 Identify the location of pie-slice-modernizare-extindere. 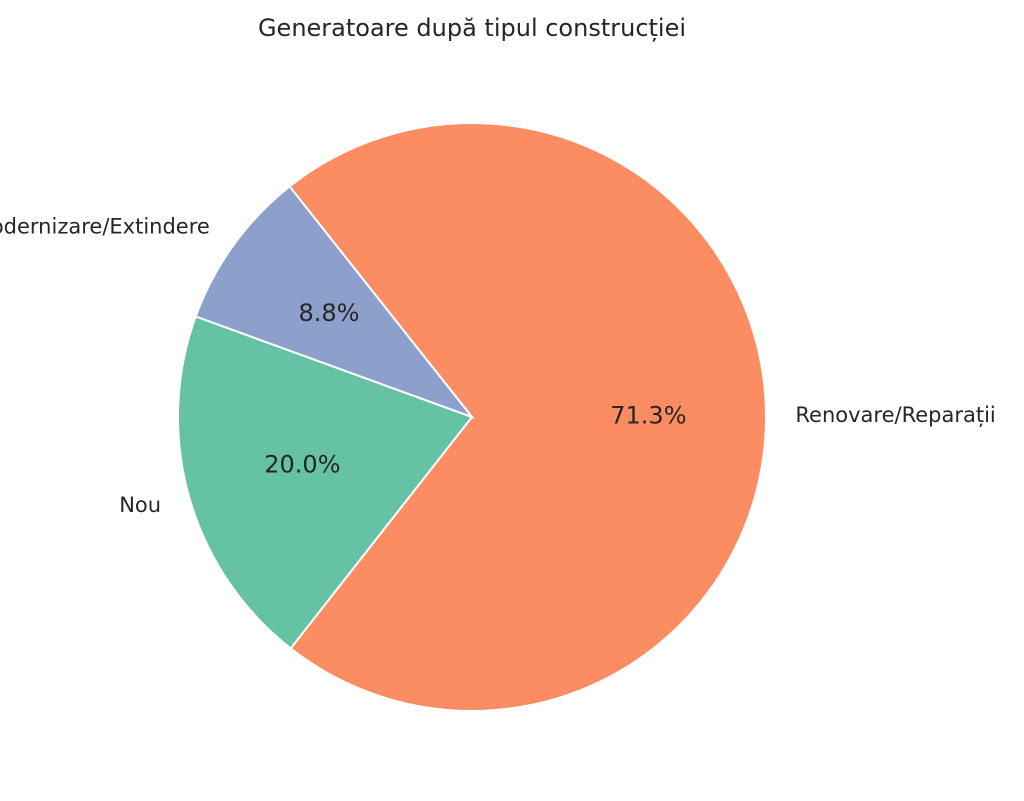
(334, 302).